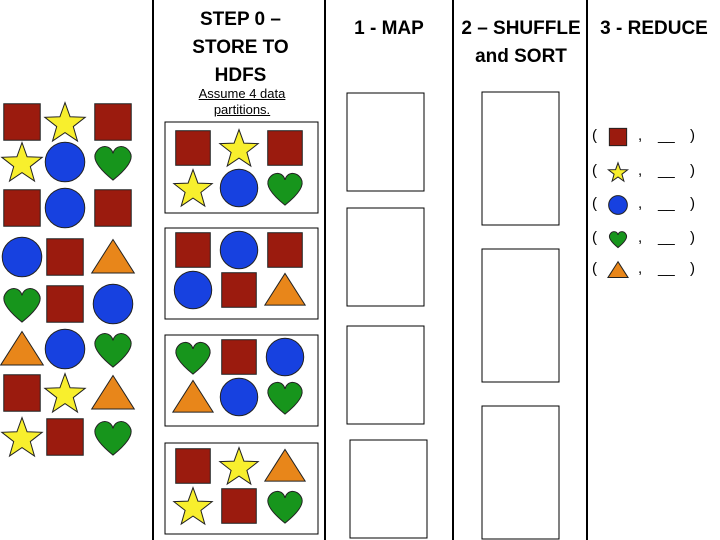 The width and height of the screenshot is (720, 540). Describe the element at coordinates (521, 43) in the screenshot. I see `shuffle-title: 2 – SHUFFLE and SORT` at that location.